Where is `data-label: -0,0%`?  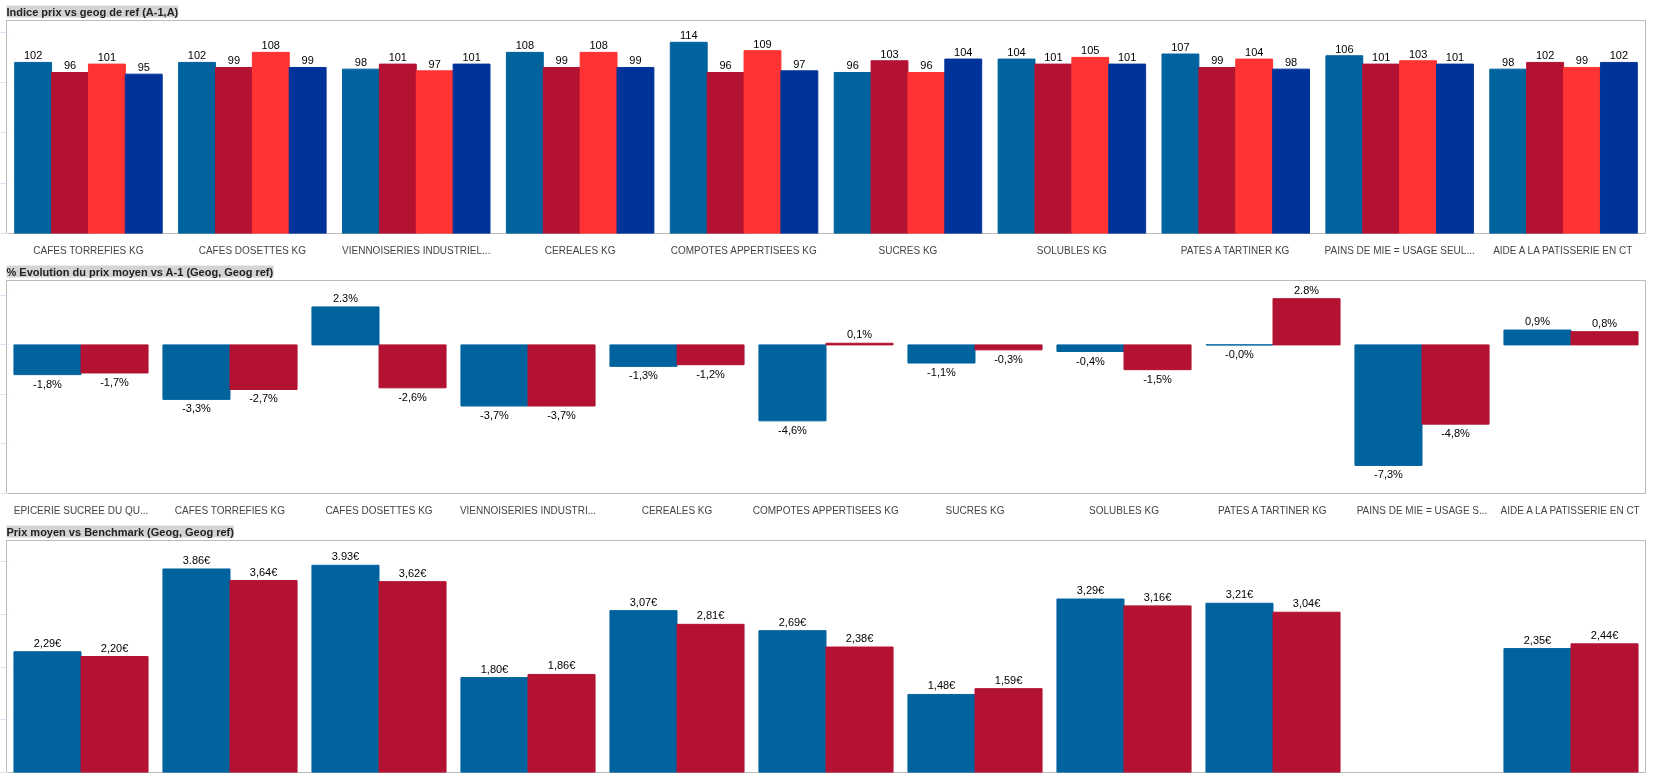
data-label: -0,0% is located at coordinates (1240, 353).